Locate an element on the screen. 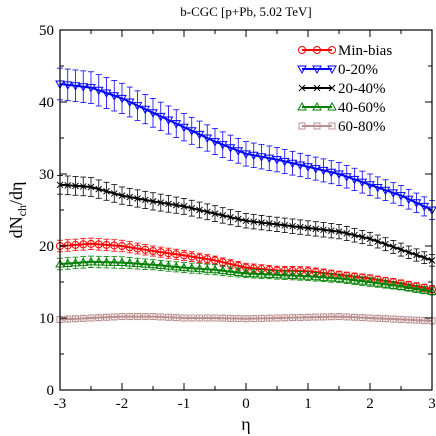  chart-title: b-CGC [p+Pb, 5.02 TeV] is located at coordinates (246, 11).